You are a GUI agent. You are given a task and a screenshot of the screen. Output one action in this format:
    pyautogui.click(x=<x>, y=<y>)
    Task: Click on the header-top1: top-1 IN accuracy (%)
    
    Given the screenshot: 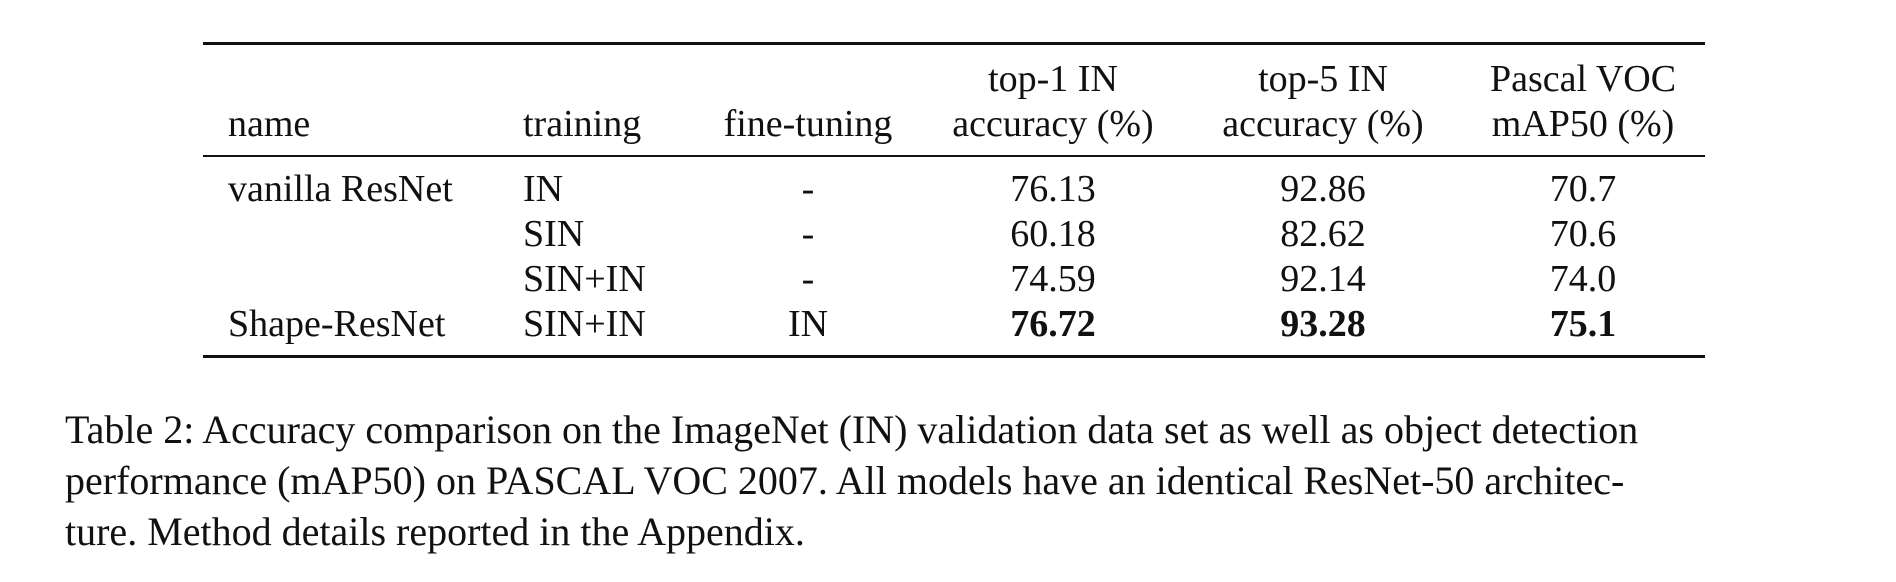 What is the action you would take?
    pyautogui.click(x=1053, y=102)
    